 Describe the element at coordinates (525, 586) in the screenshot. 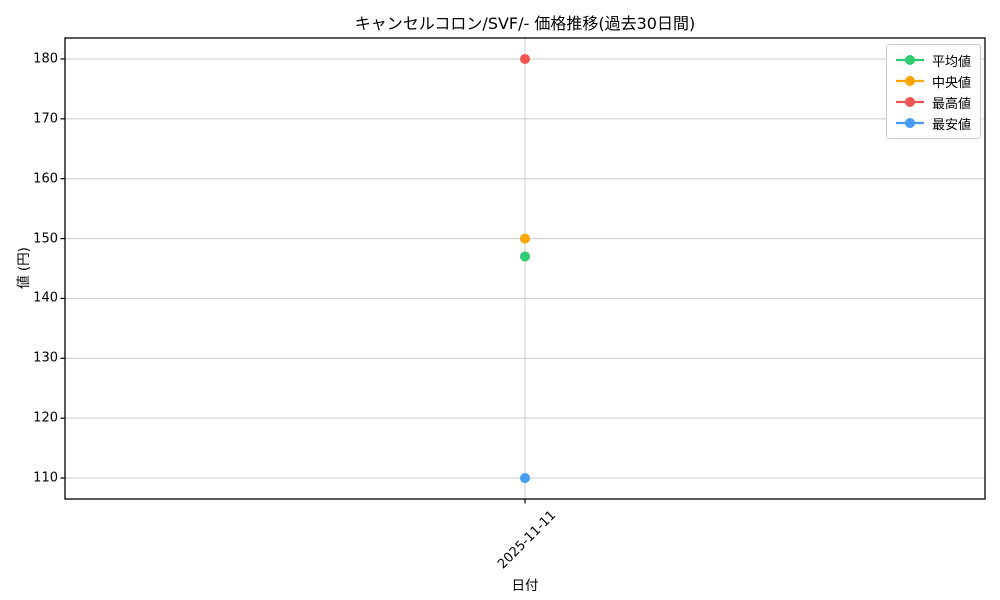

I see `x-axis-label: 日付` at that location.